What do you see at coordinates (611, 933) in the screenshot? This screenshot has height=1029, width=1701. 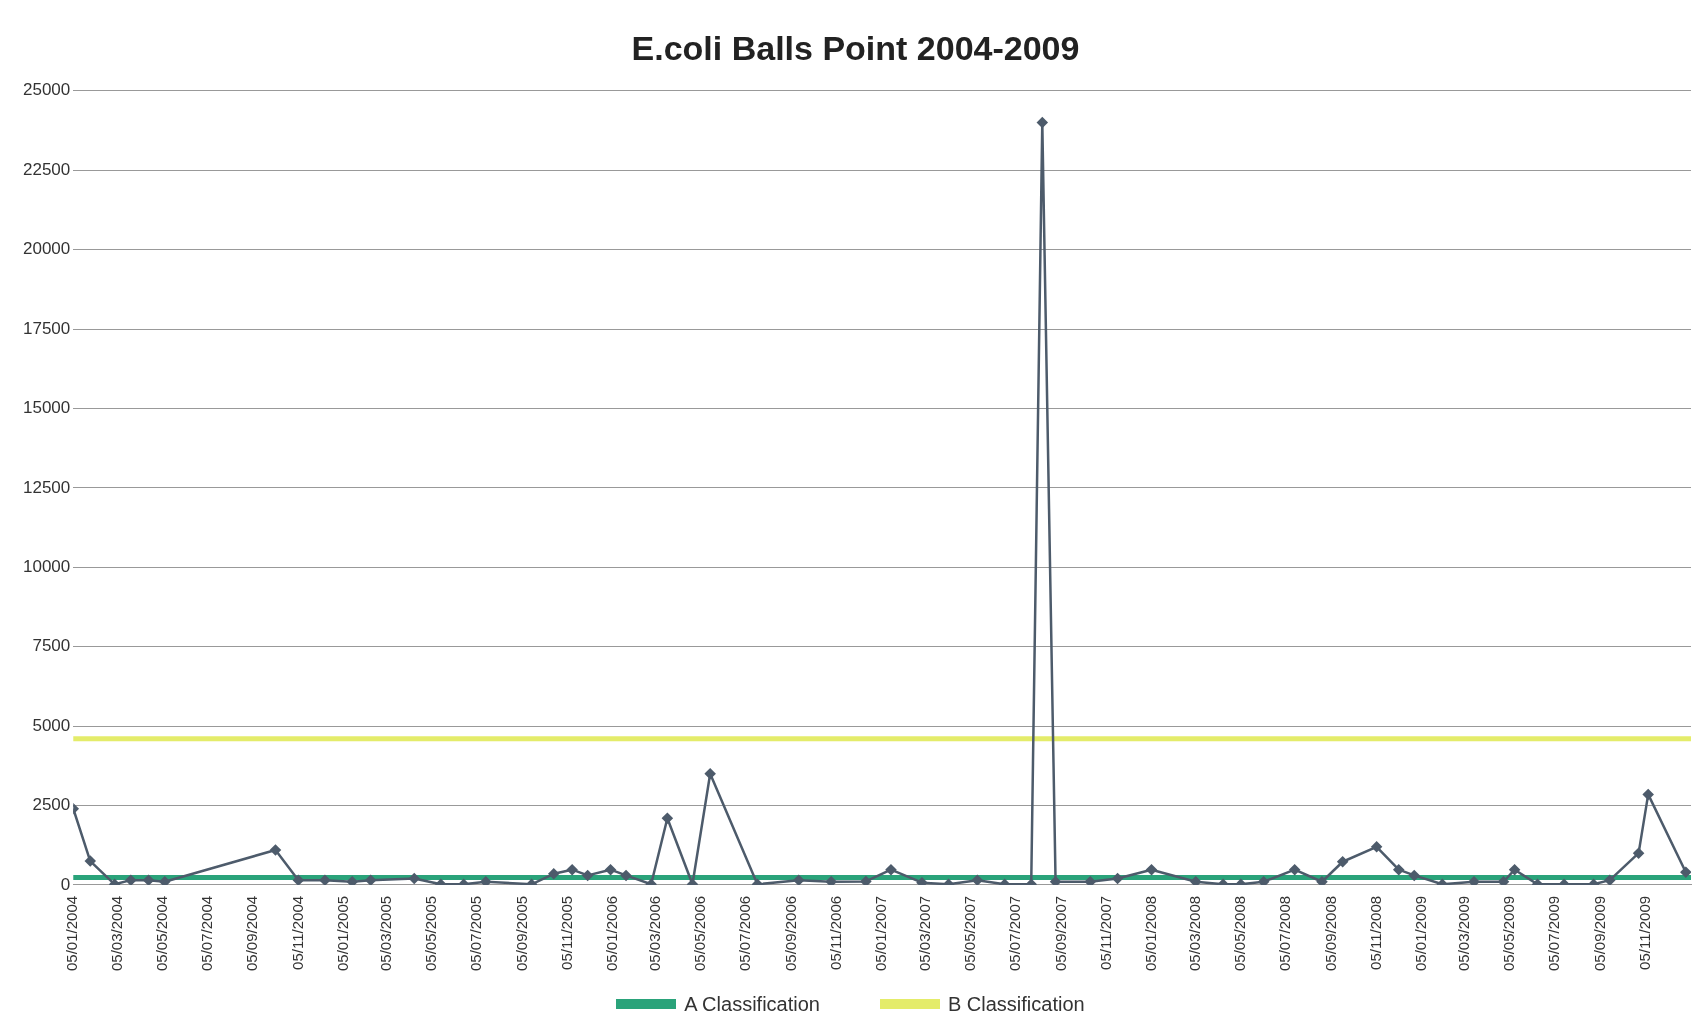 I see `x-tick-label: 05/01/2006` at bounding box center [611, 933].